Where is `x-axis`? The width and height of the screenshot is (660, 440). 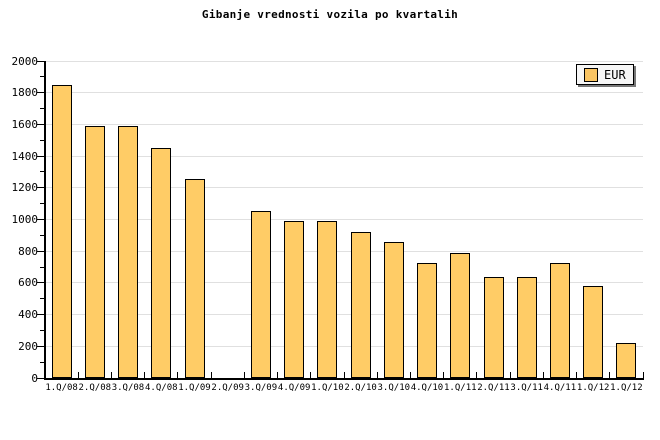
x-axis is located at coordinates (344, 379).